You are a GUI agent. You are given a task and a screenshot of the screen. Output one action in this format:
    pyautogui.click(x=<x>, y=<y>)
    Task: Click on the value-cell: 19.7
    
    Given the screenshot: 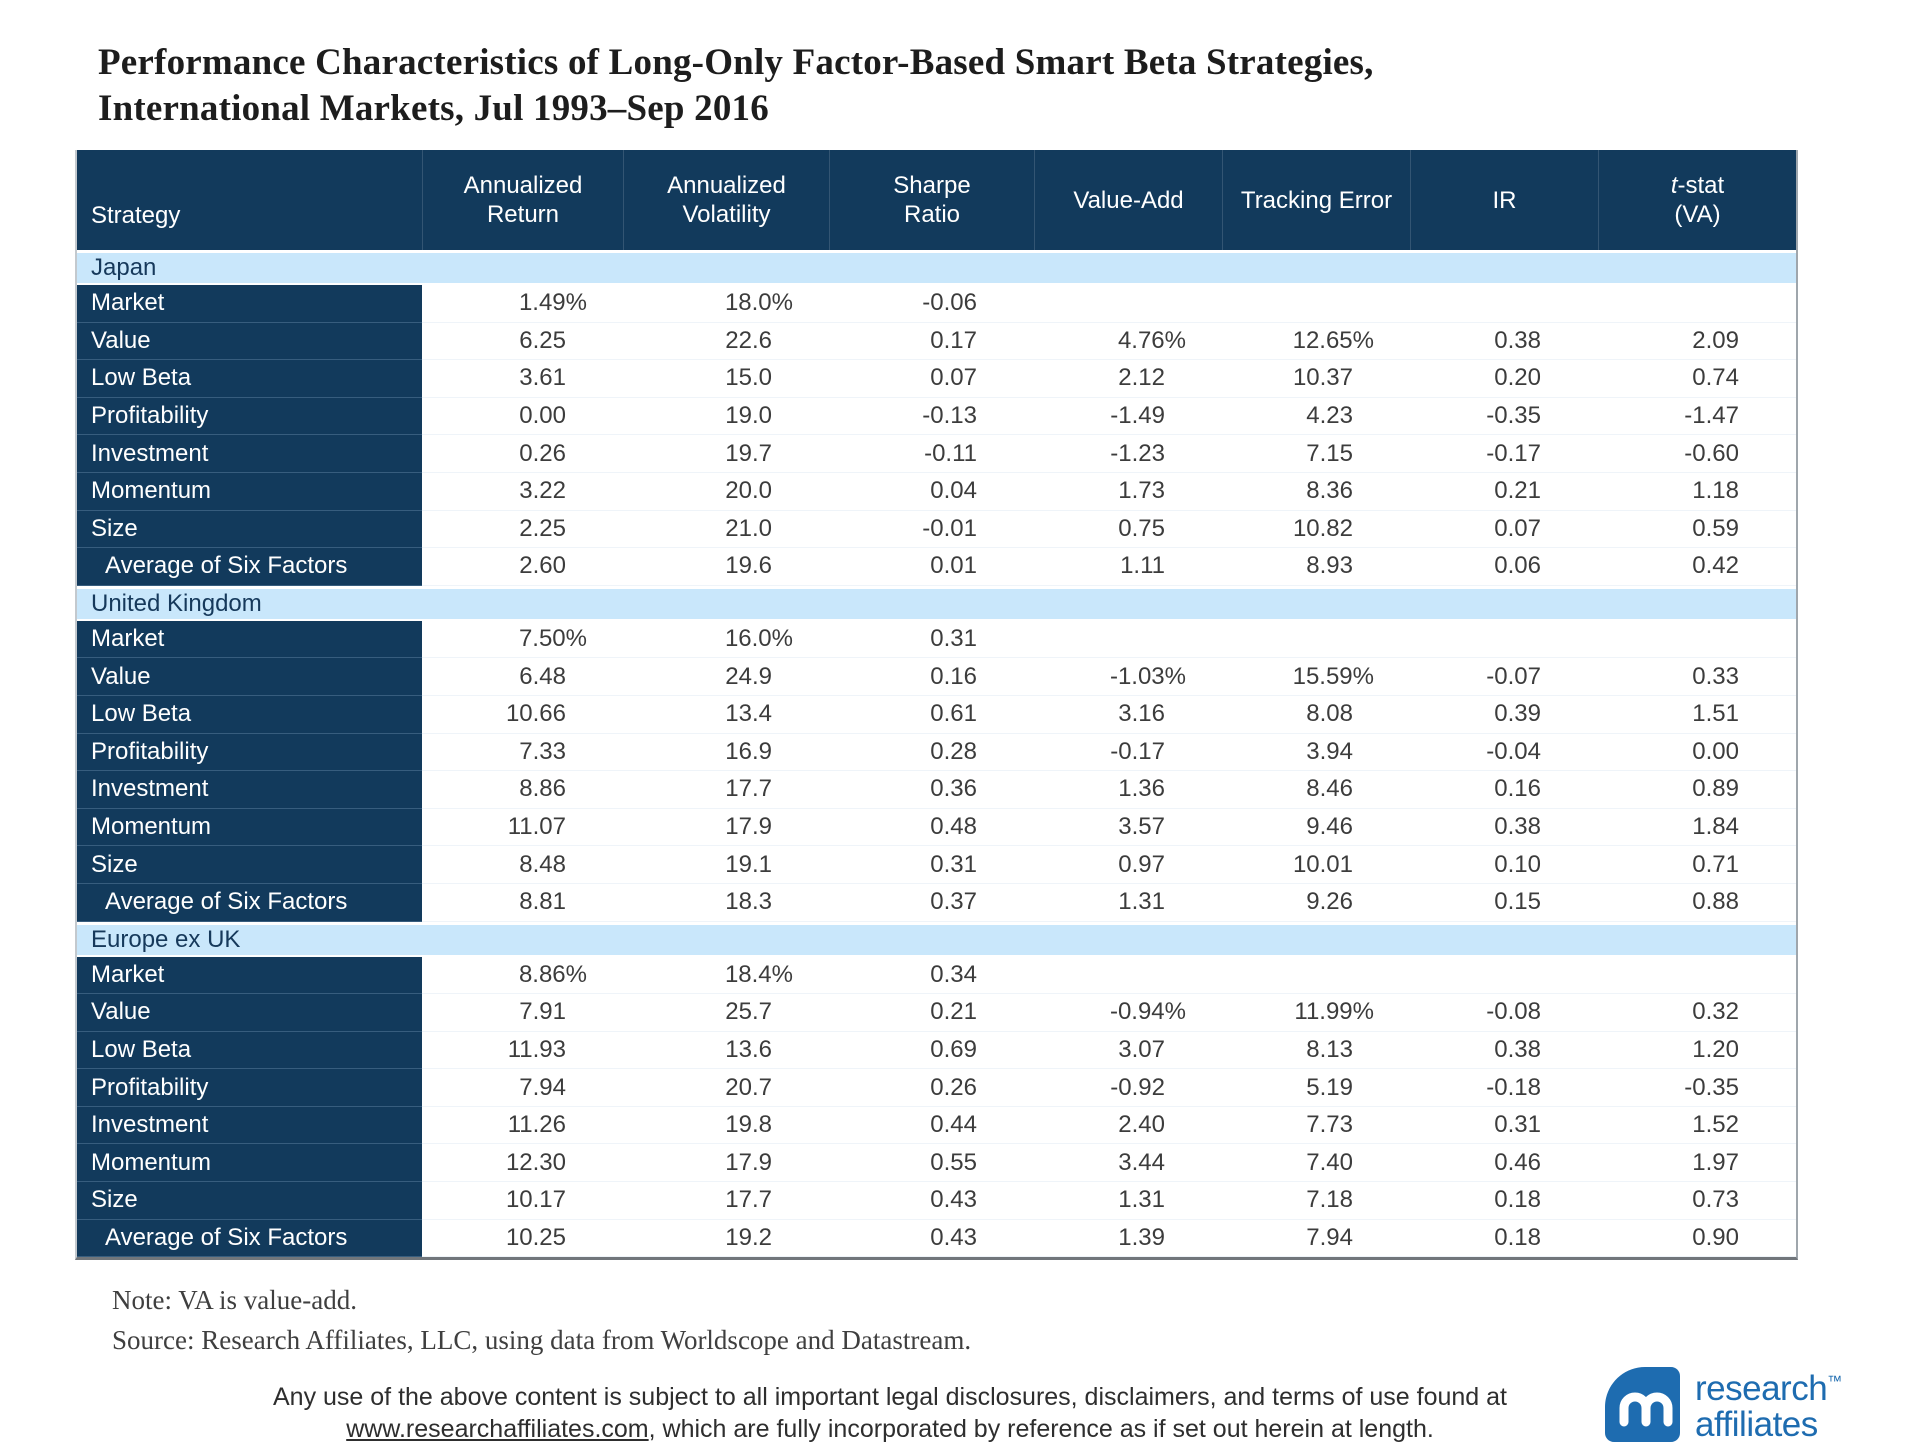 What is the action you would take?
    pyautogui.click(x=726, y=454)
    